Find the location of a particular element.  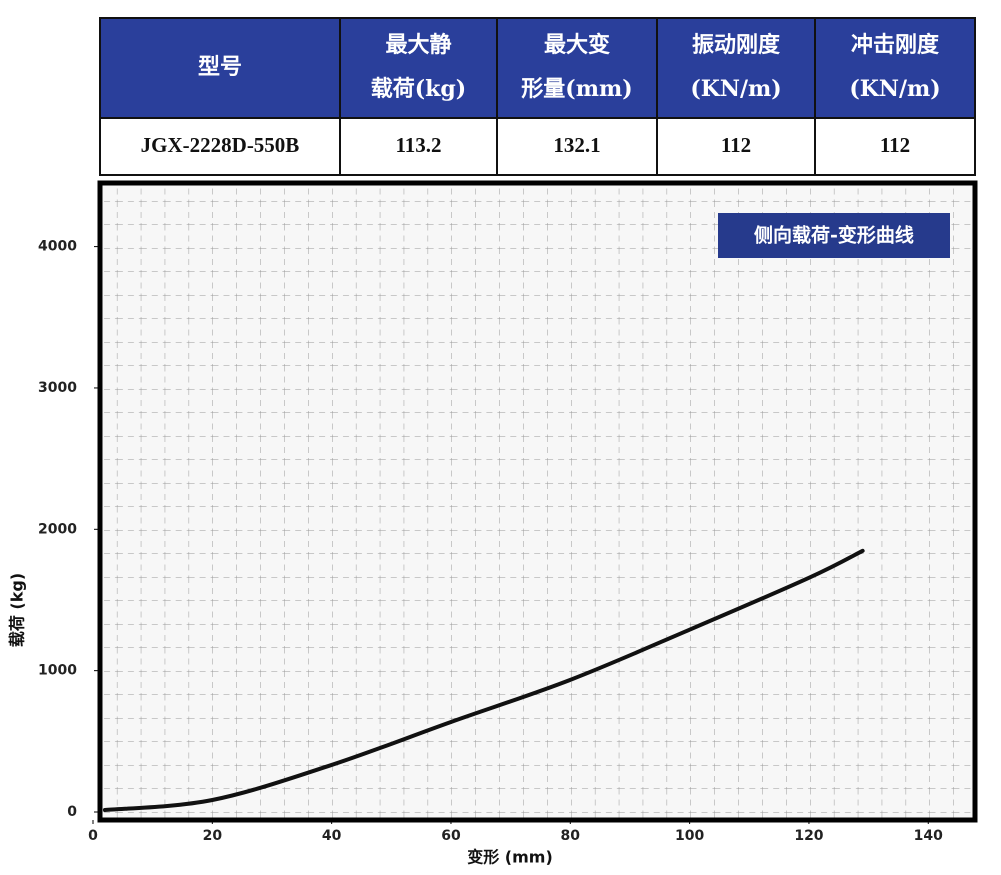

x-tick-label: 100 is located at coordinates (689, 836).